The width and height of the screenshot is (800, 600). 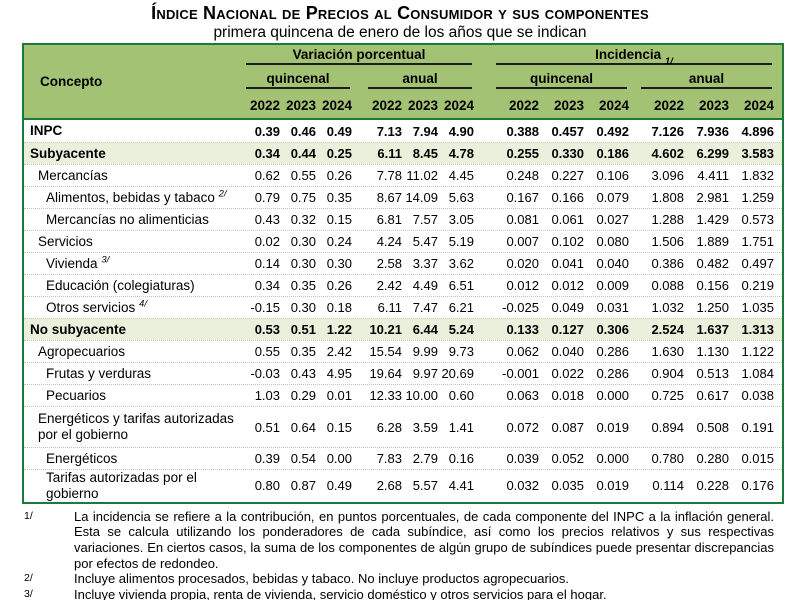 I want to click on cell-value: 0.022, so click(x=567, y=373).